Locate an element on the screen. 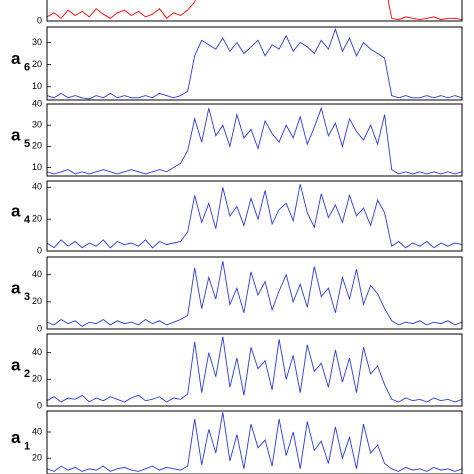 The width and height of the screenshot is (474, 474). panel-label-subscript: 5 is located at coordinates (27, 144).